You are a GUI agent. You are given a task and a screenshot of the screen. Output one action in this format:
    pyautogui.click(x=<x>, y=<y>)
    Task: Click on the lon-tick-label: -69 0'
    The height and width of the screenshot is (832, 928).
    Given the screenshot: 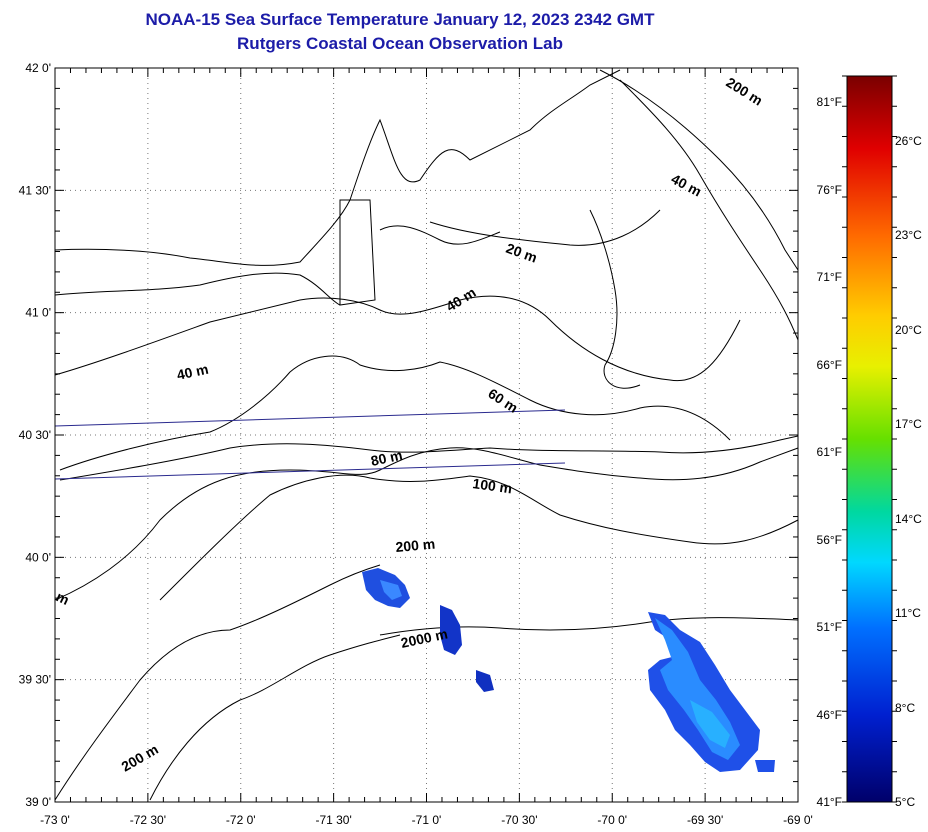 What is the action you would take?
    pyautogui.click(x=798, y=820)
    